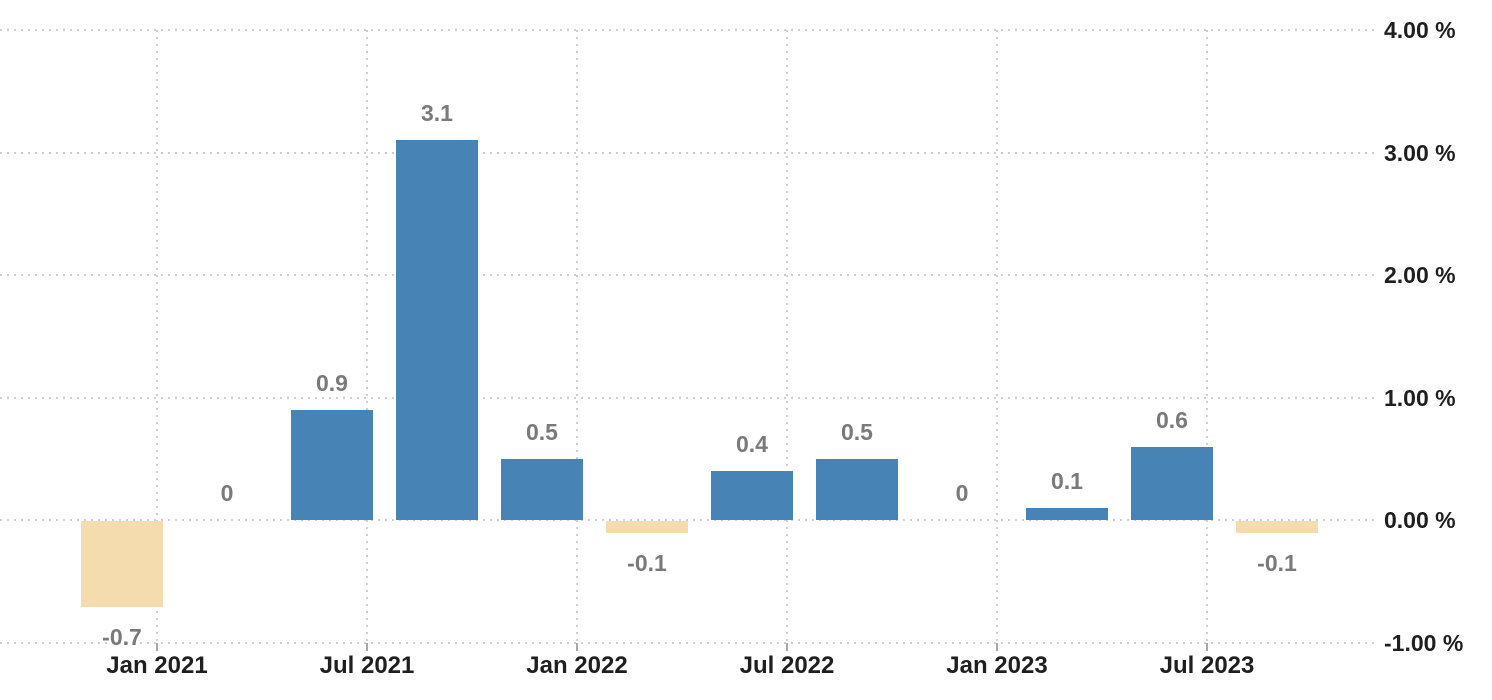 This screenshot has width=1492, height=700. What do you see at coordinates (367, 665) in the screenshot?
I see `x-axis-tick-label: Jul 2021` at bounding box center [367, 665].